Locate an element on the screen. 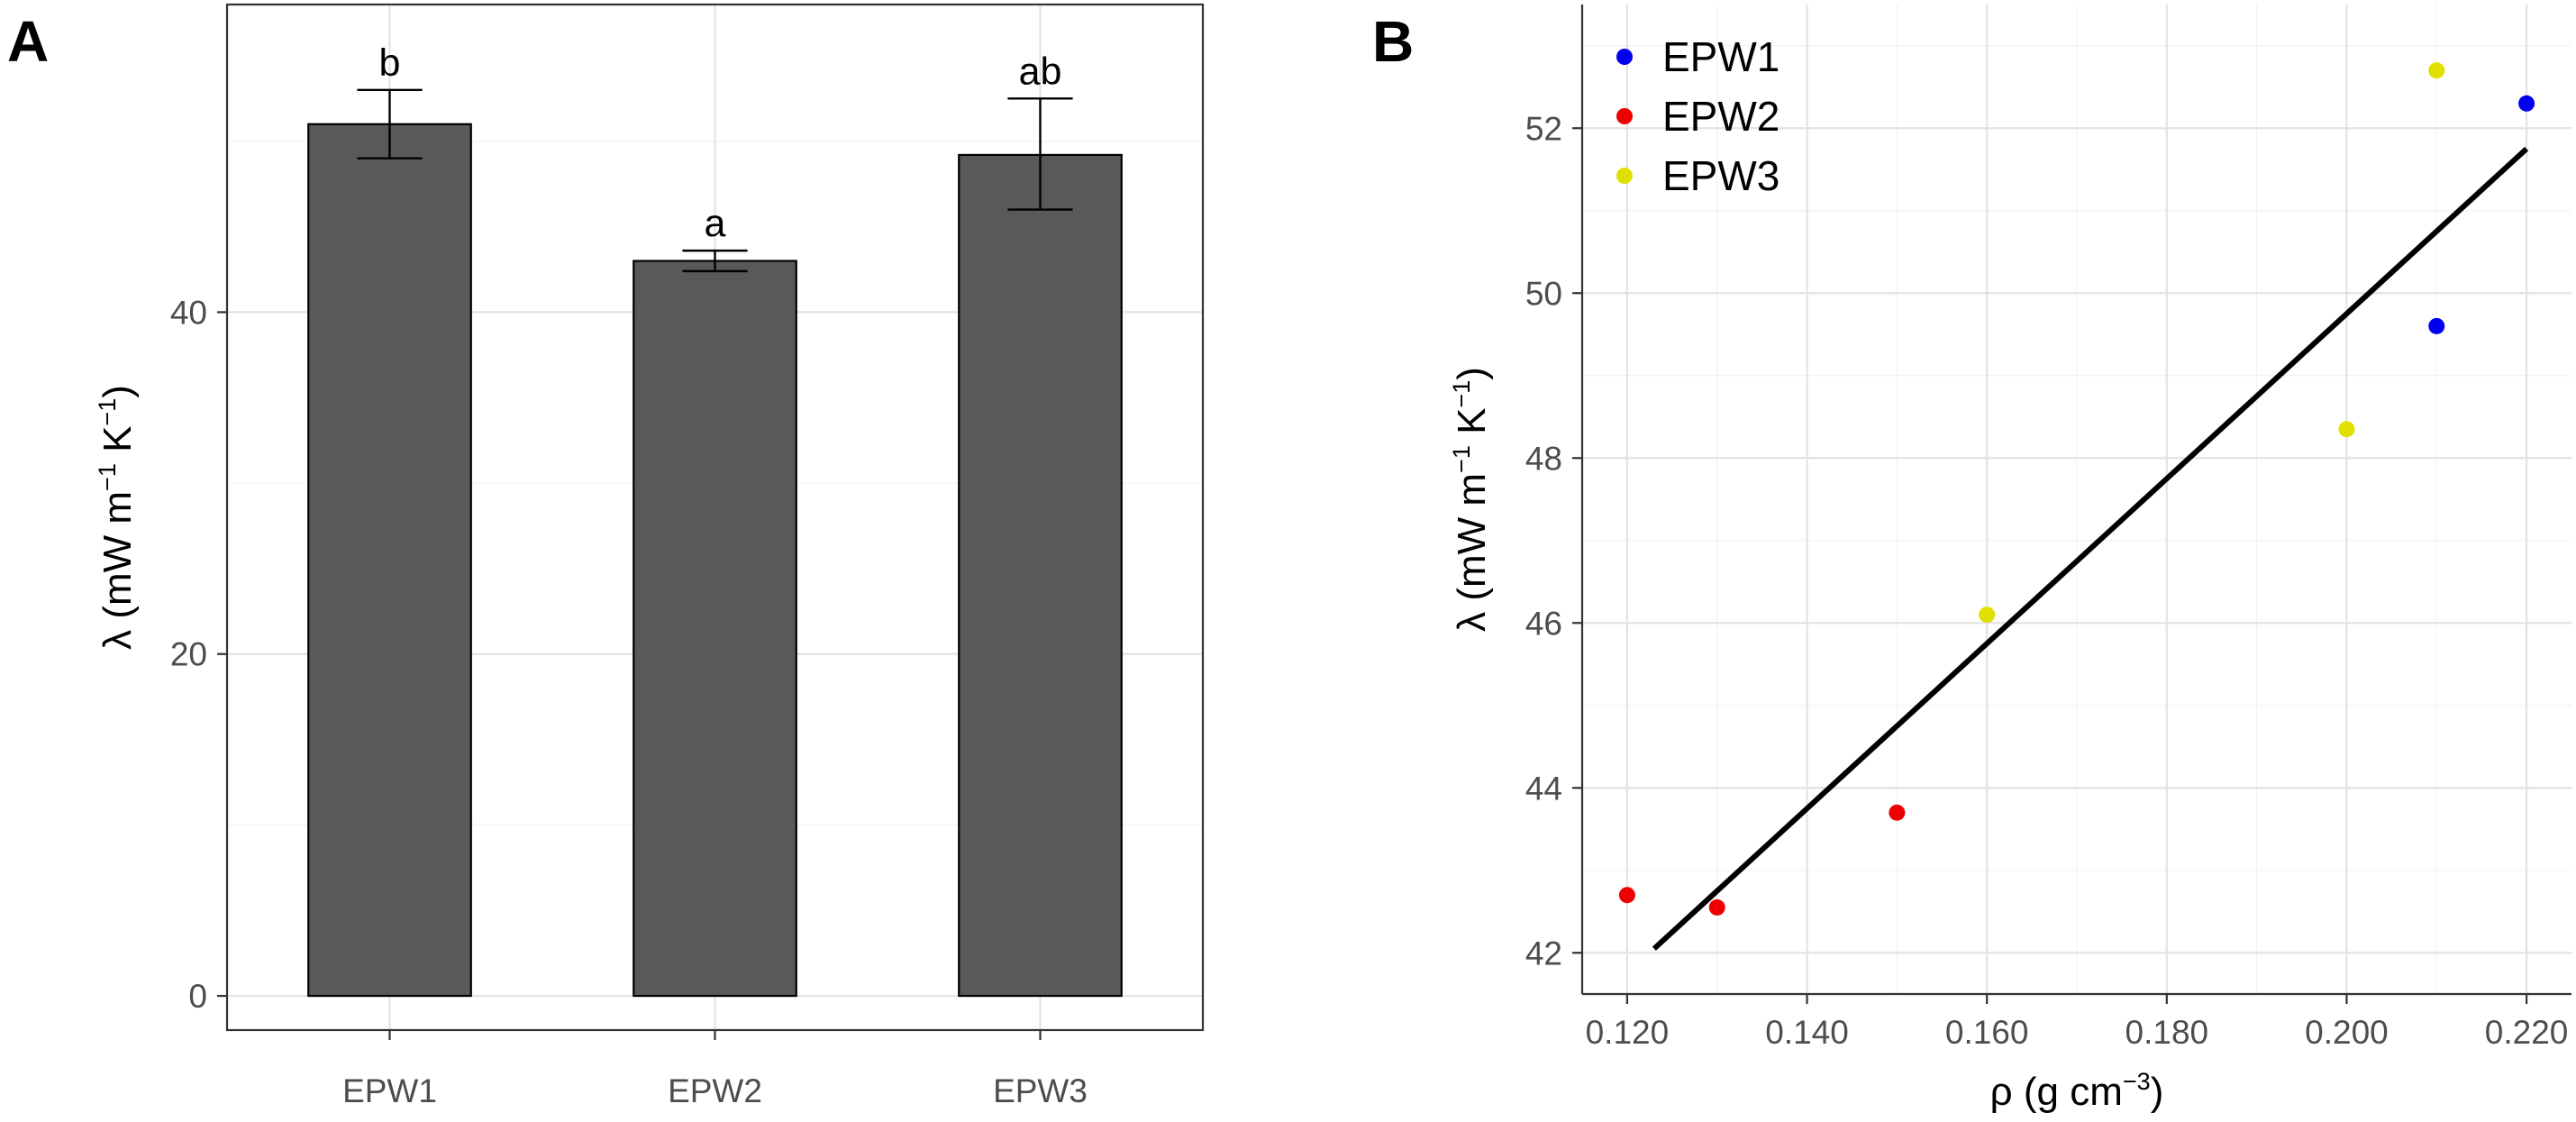 The width and height of the screenshot is (2576, 1122). x-tick-label: EPW2 is located at coordinates (715, 1090).